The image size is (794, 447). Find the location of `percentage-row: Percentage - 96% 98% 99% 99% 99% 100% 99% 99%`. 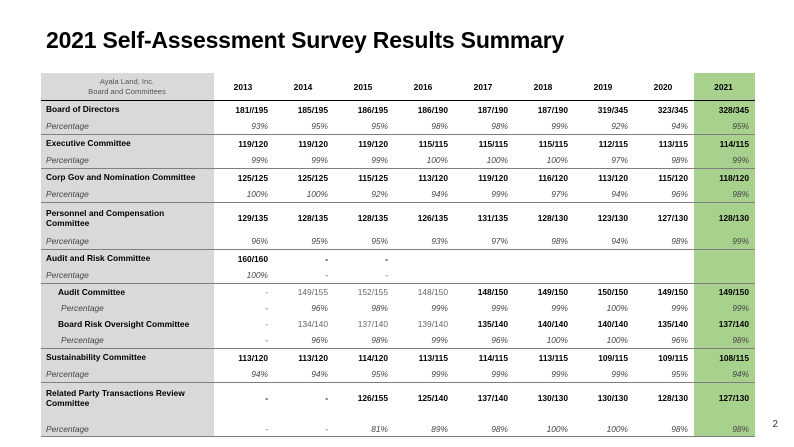

percentage-row: Percentage - 96% 98% 99% 99% 99% 100% 99% 99% is located at coordinates (398, 308).